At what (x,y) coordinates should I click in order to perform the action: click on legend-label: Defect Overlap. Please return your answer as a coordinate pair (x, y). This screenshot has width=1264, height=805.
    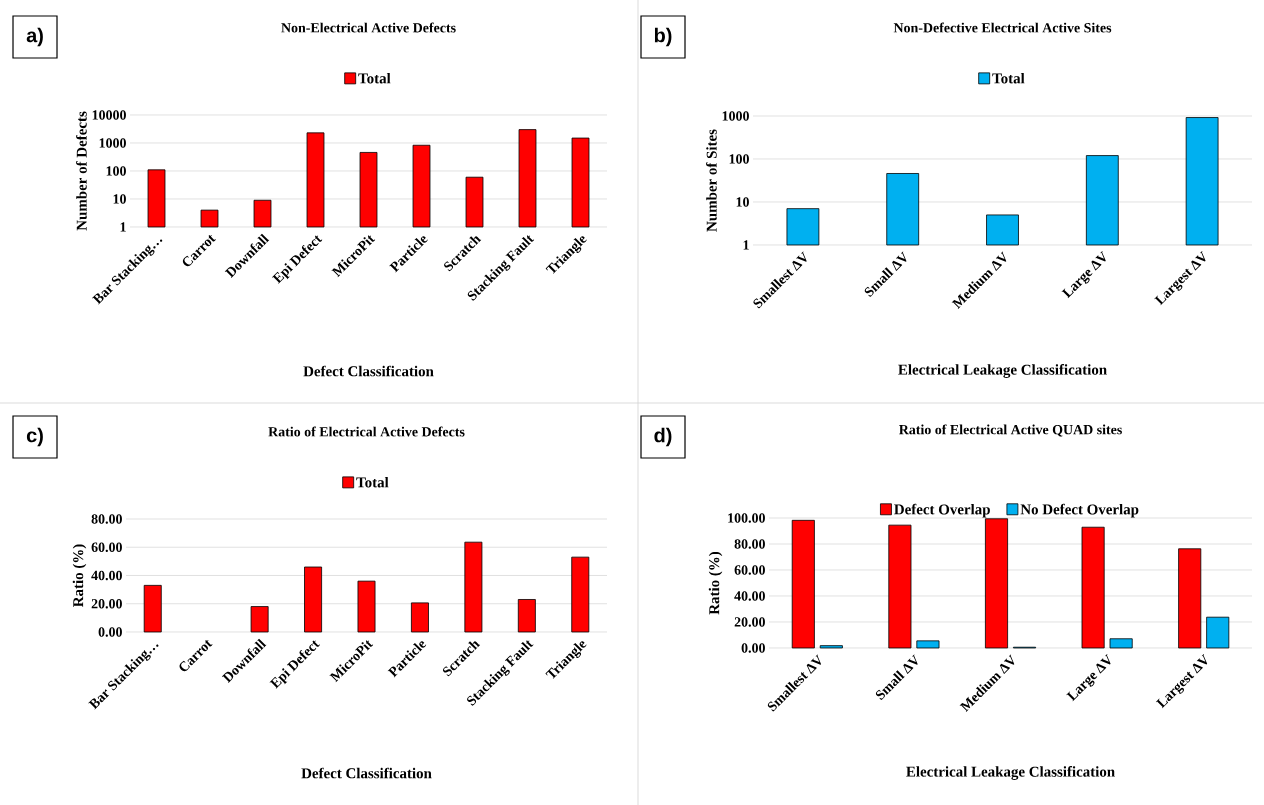
    Looking at the image, I should click on (942, 510).